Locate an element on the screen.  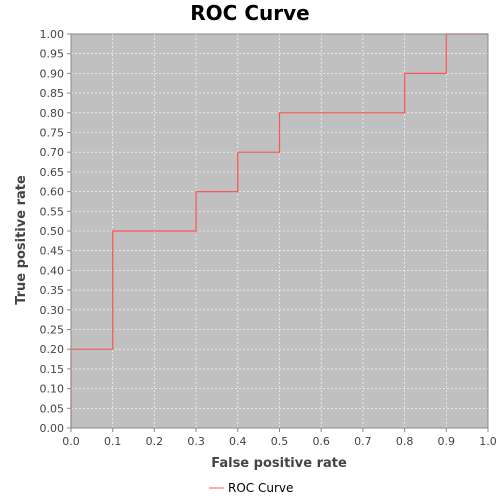
legend-label: ROC Curve is located at coordinates (260, 488).